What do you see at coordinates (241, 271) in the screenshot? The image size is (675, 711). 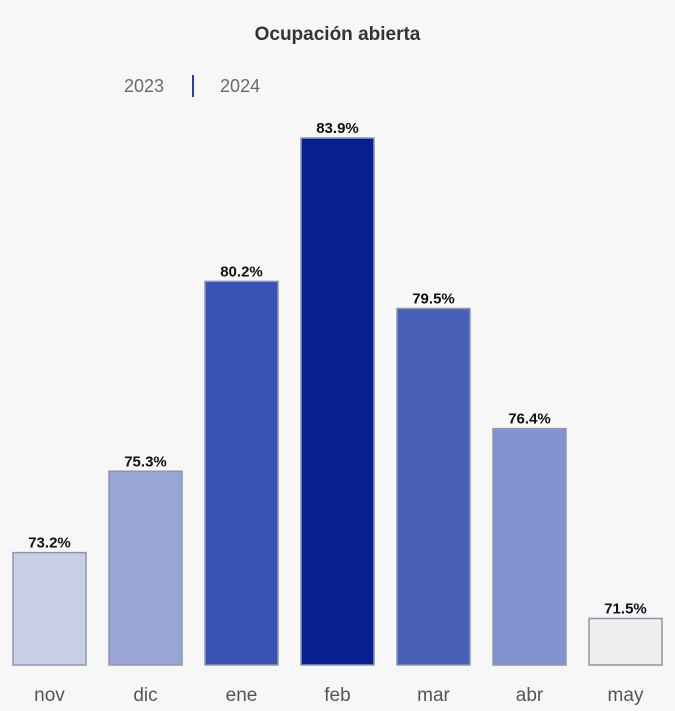 I see `value-label-ene: 80.2%` at bounding box center [241, 271].